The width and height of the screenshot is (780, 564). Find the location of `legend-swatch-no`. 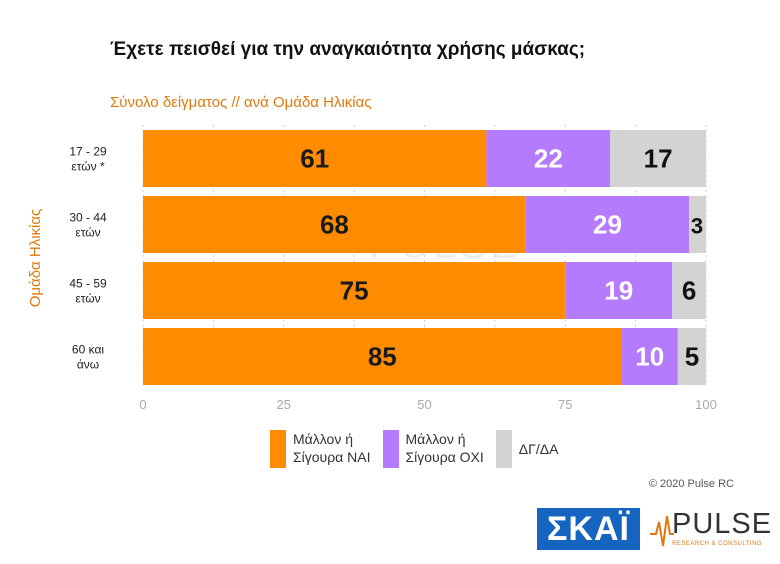

legend-swatch-no is located at coordinates (390, 449).